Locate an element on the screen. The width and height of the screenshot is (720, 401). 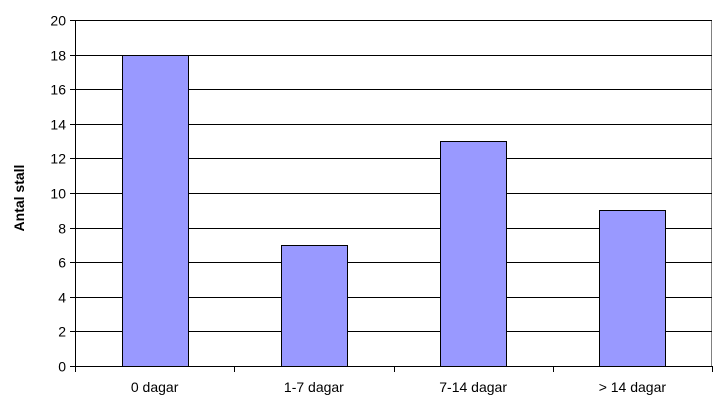
y-tick-labels: 0 2 4 6 8 10 12 14 16 18 20 is located at coordinates (58, 194).